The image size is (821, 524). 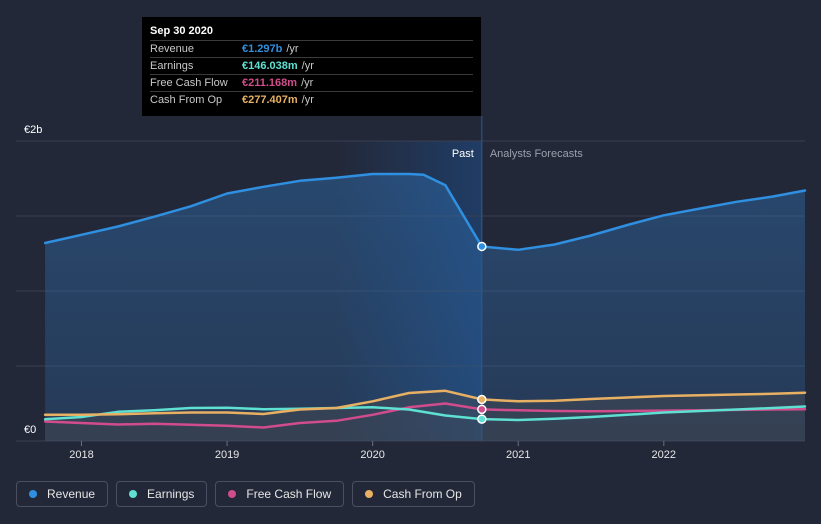 What do you see at coordinates (30, 430) in the screenshot?
I see `y-tick-label: €0` at bounding box center [30, 430].